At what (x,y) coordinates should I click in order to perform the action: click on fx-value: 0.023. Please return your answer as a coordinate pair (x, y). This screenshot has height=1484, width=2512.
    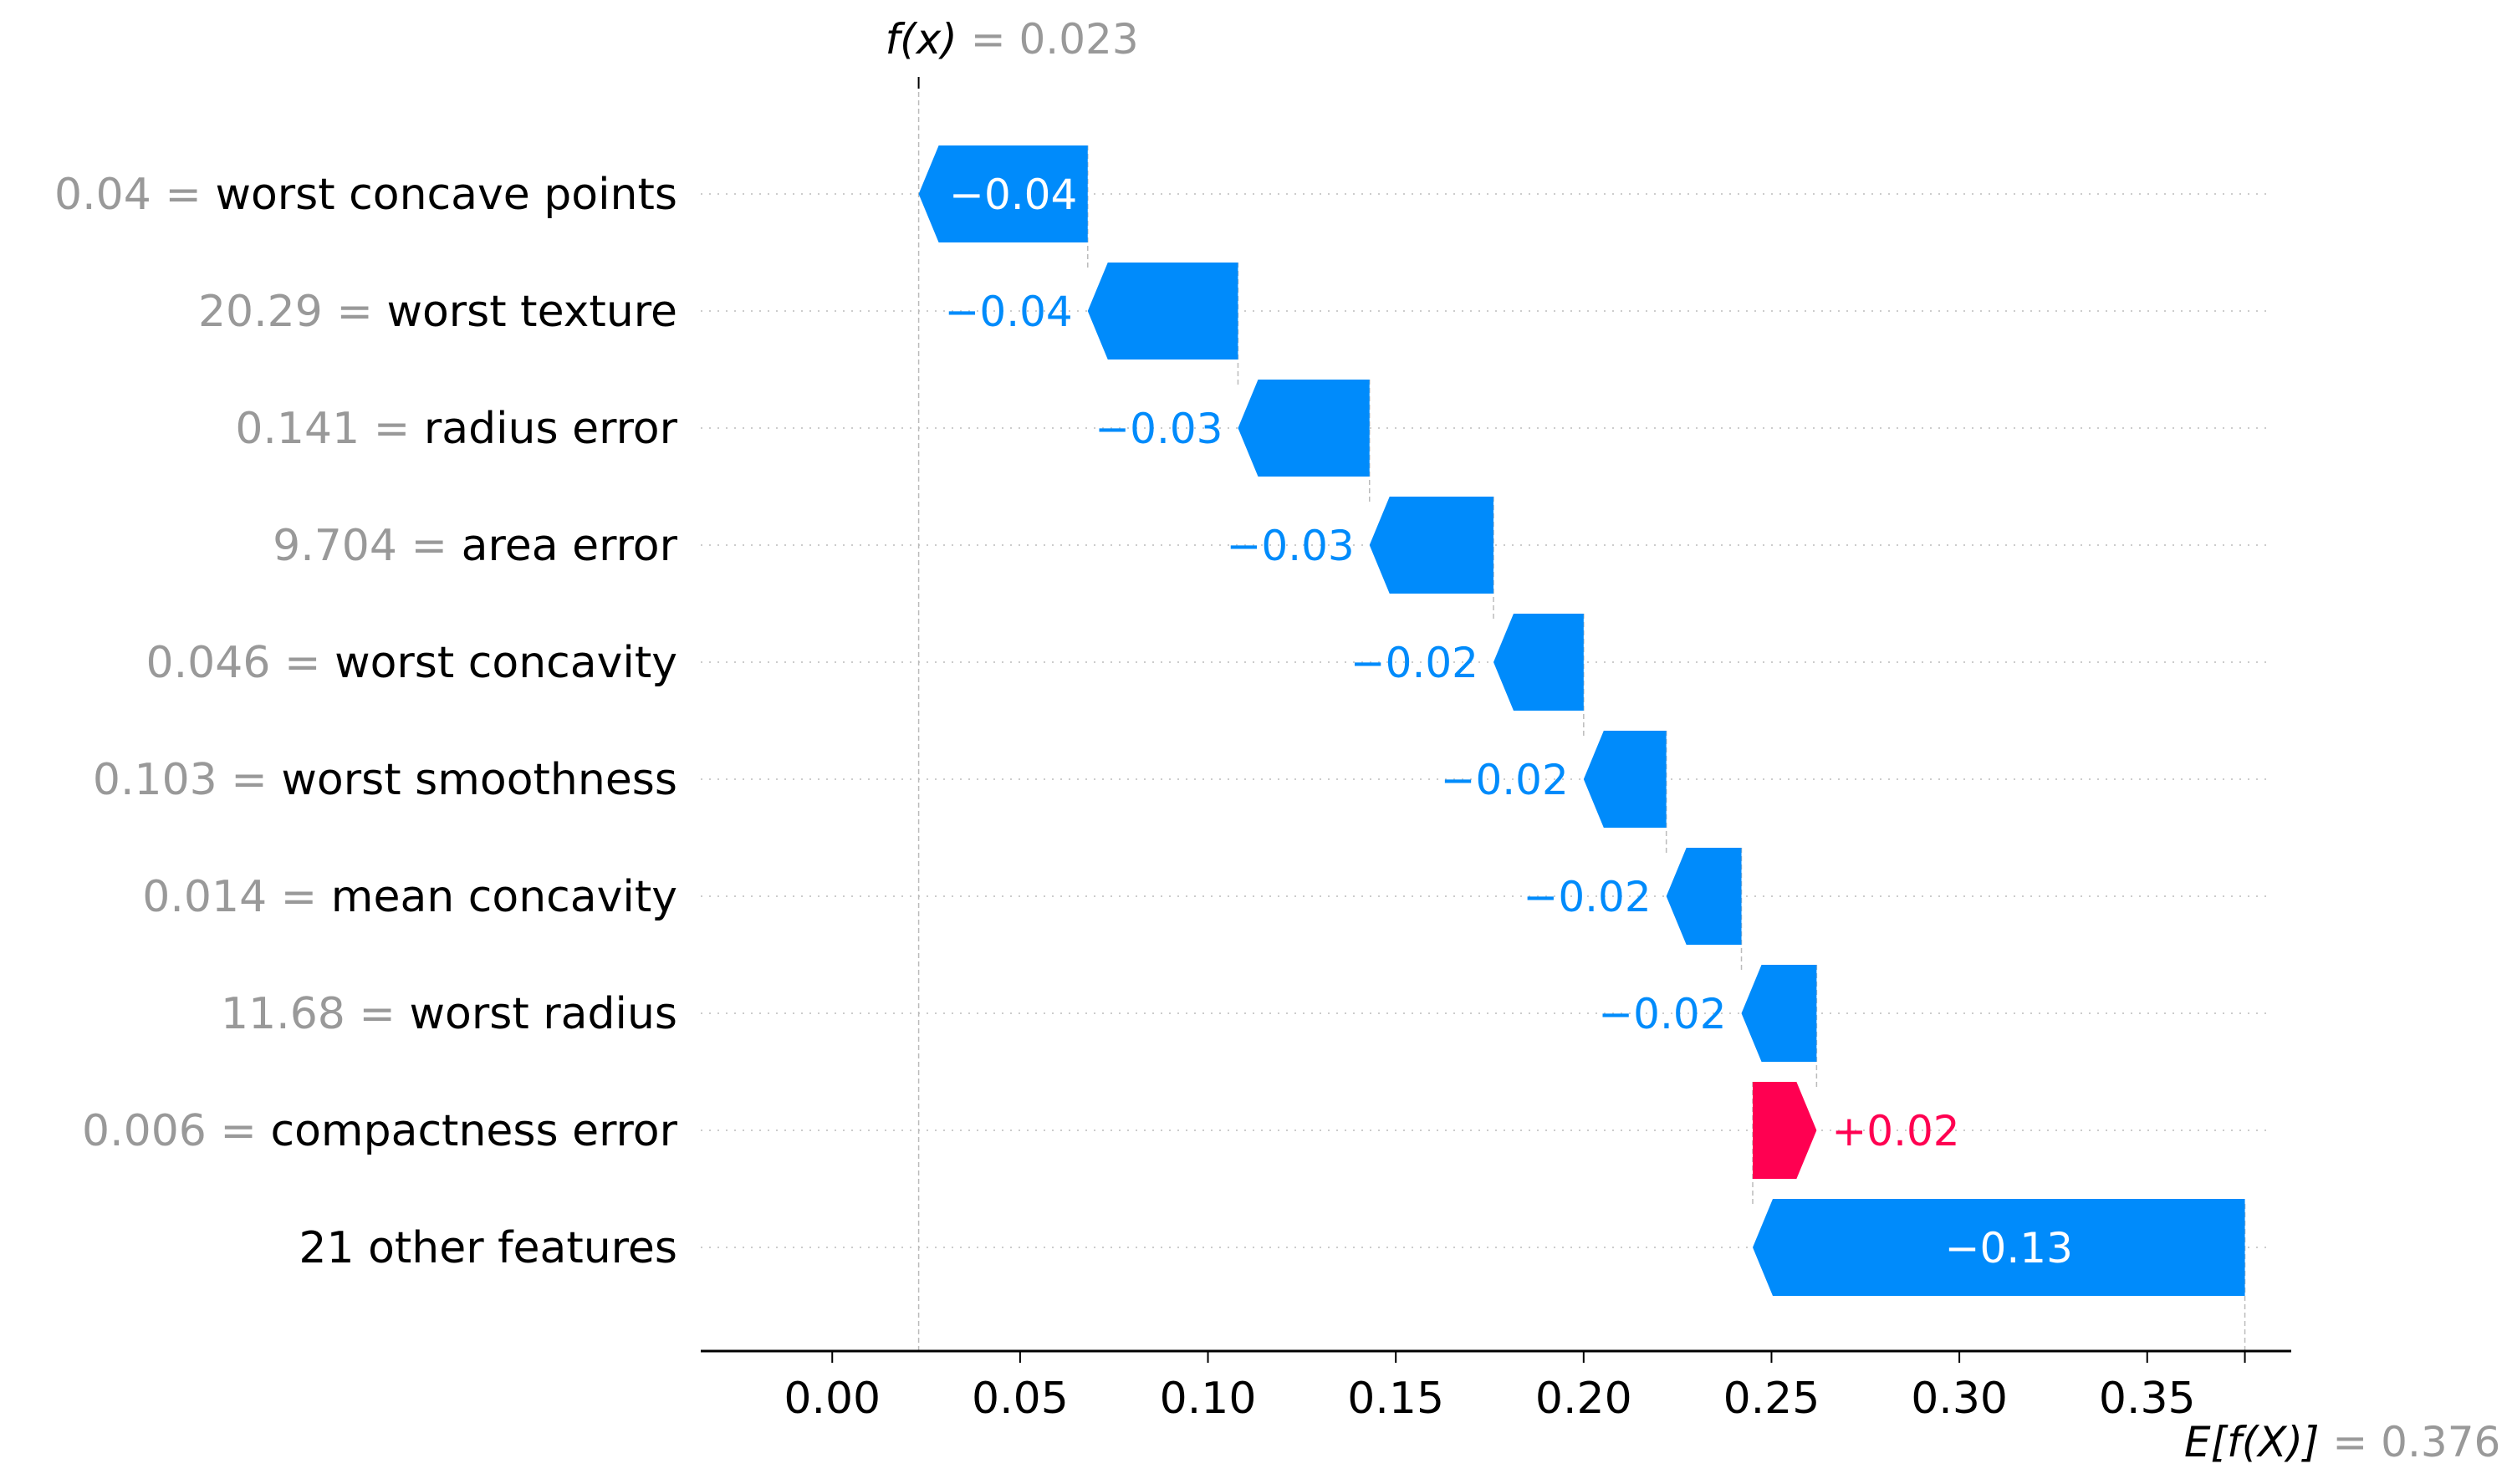
    Looking at the image, I should click on (1078, 39).